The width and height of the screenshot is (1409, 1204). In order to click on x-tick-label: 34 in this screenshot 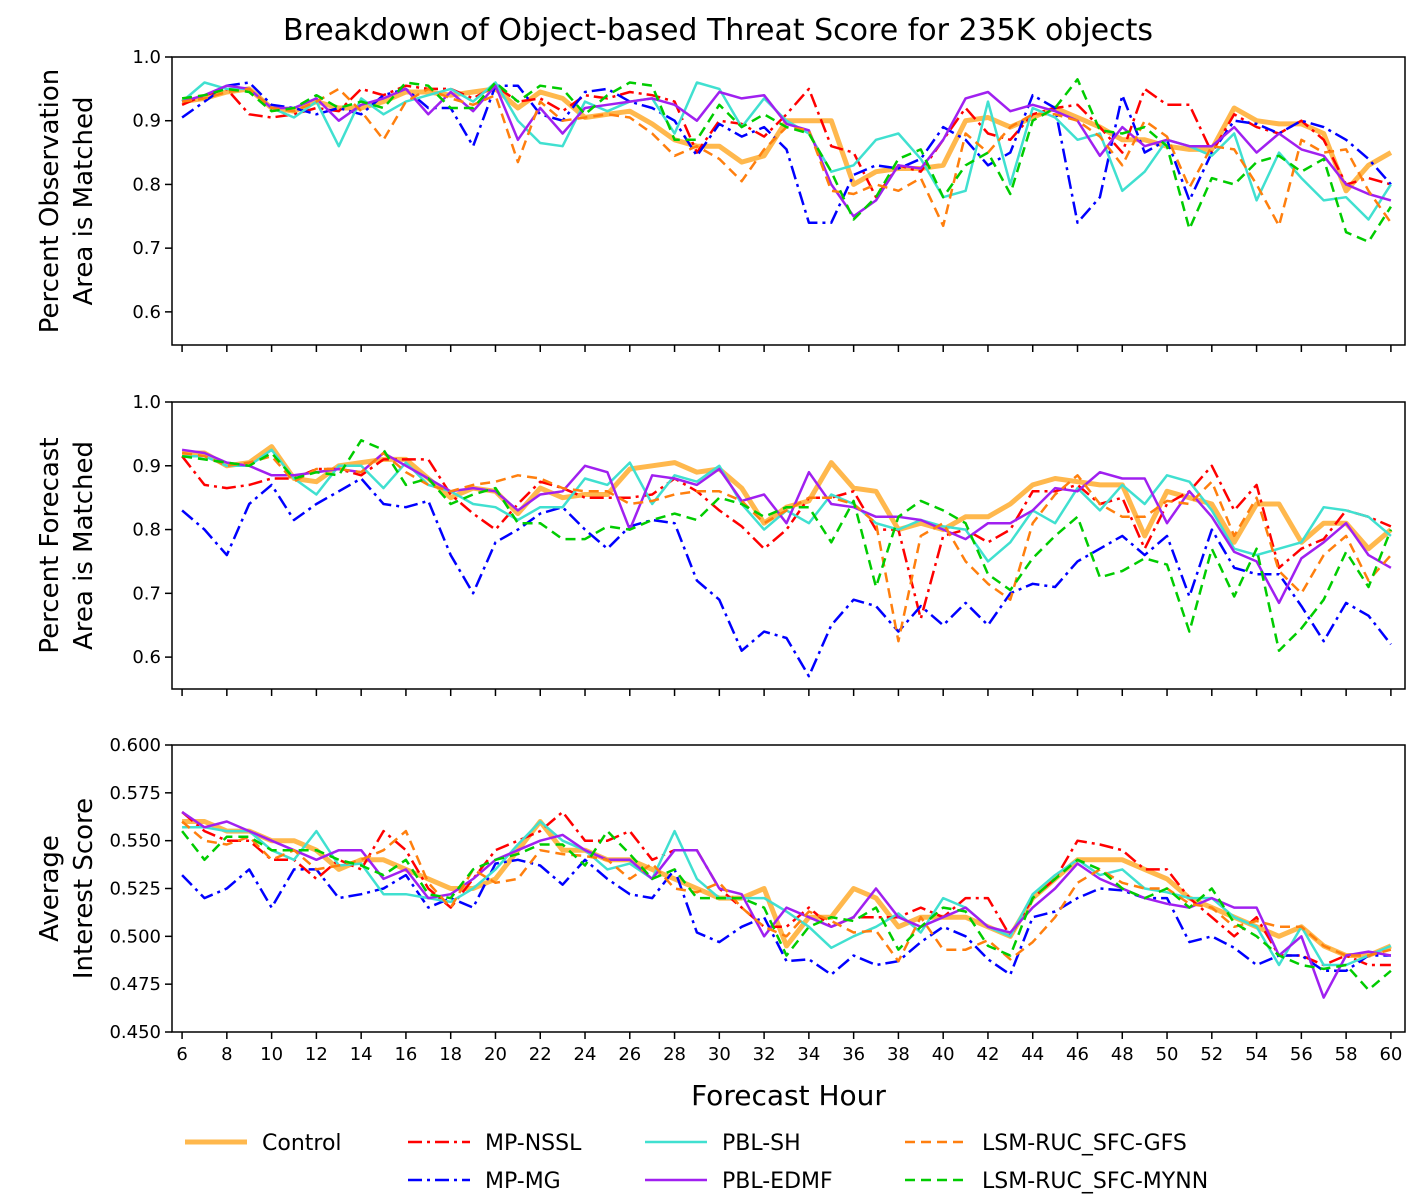, I will do `click(808, 1054)`.